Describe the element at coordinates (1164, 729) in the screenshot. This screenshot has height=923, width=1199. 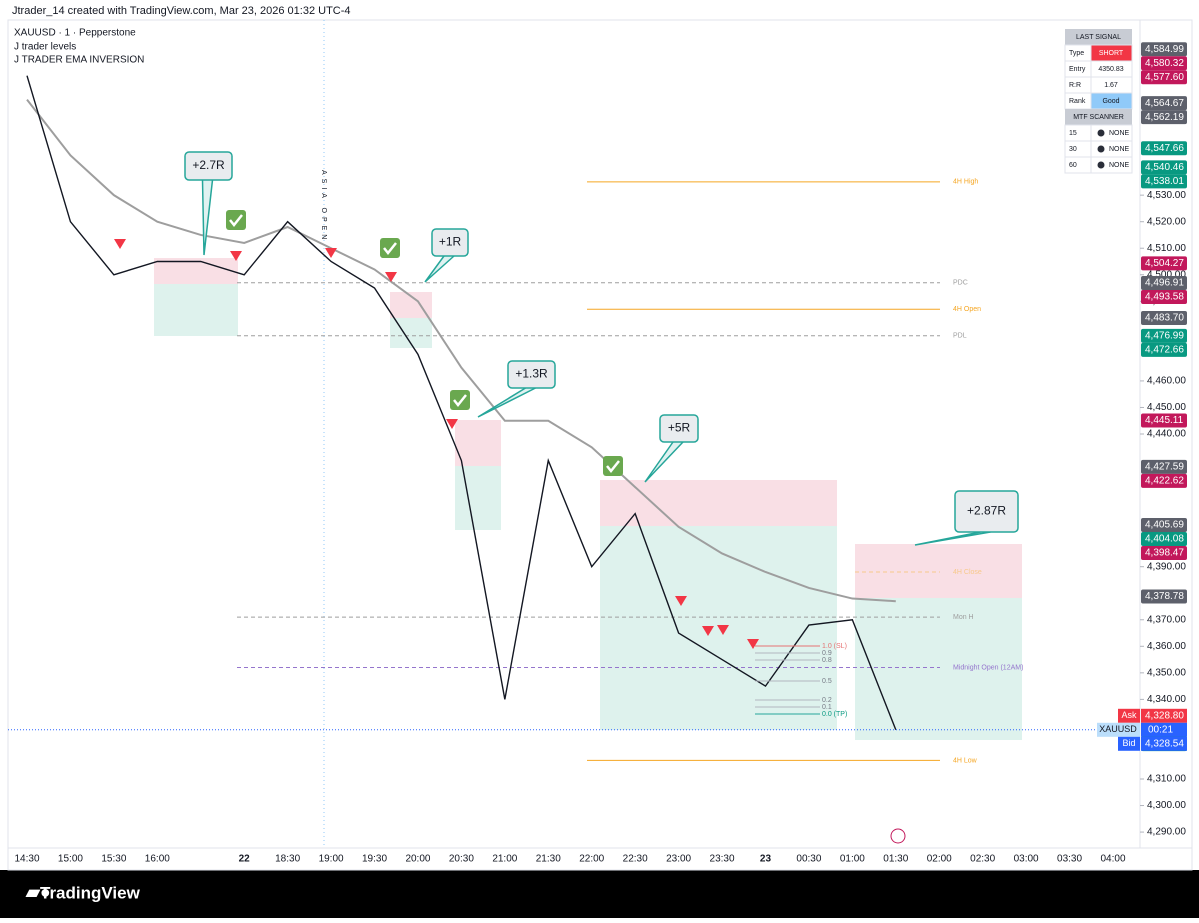
I see `countdown-bg` at that location.